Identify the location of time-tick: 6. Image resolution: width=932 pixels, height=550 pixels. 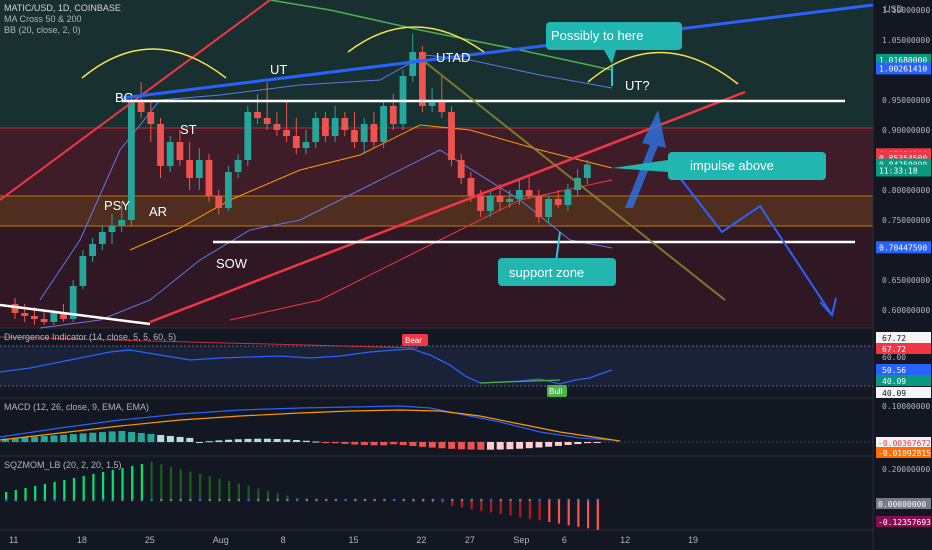
(564, 540).